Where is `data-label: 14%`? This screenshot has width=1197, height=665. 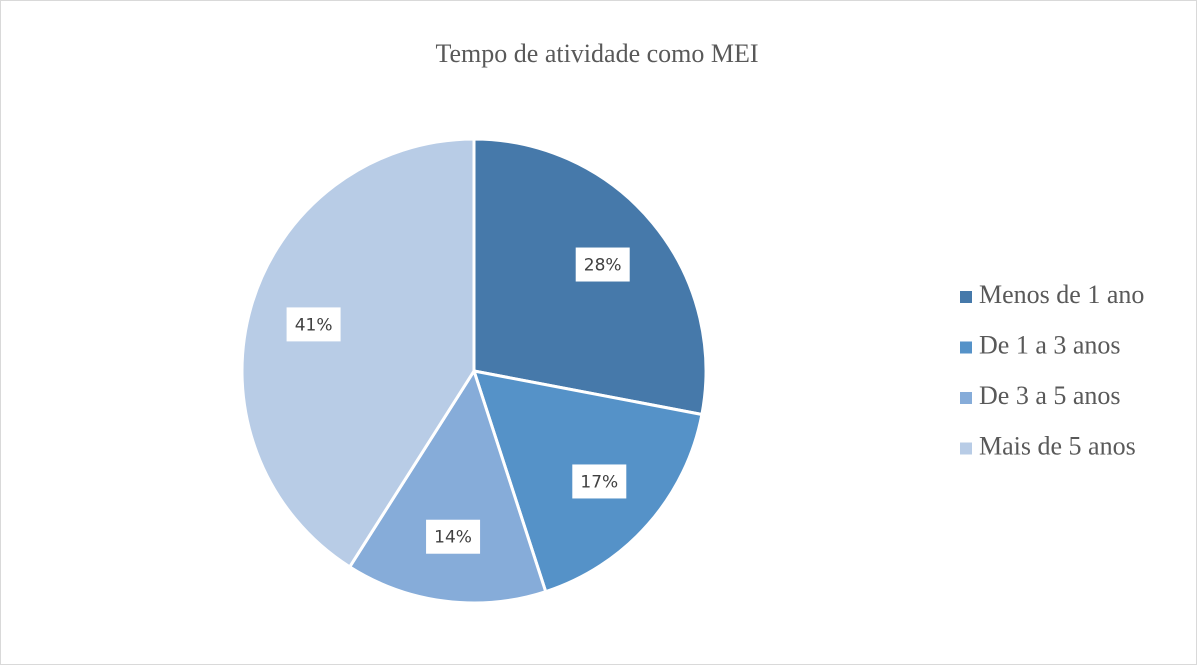
data-label: 14% is located at coordinates (453, 538).